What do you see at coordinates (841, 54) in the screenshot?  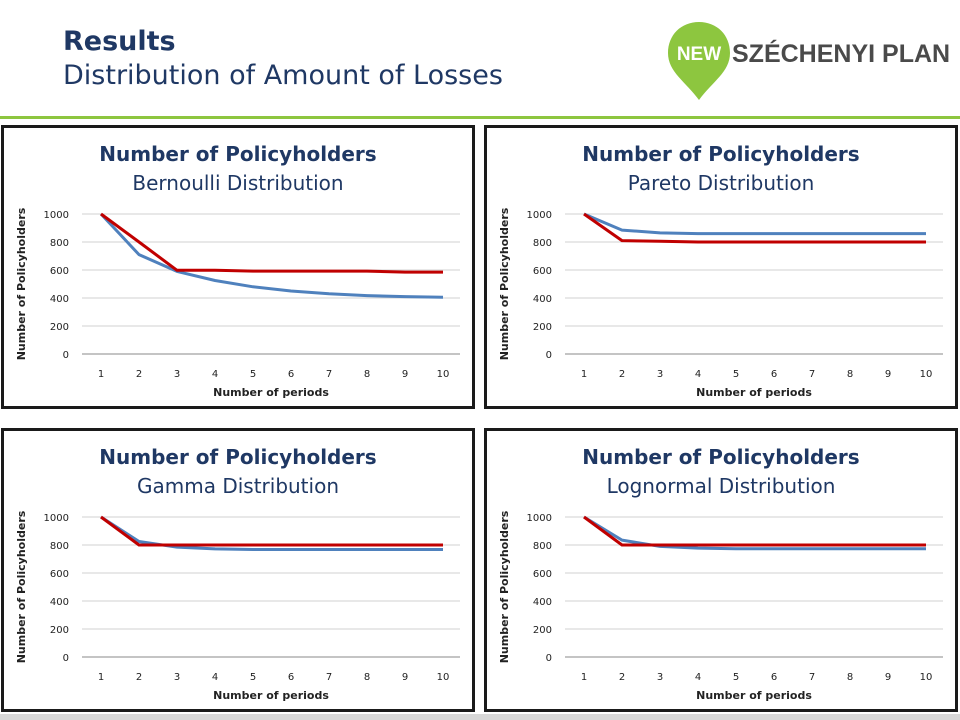 I see `logo-text: SZÉCHENYI PLAN` at bounding box center [841, 54].